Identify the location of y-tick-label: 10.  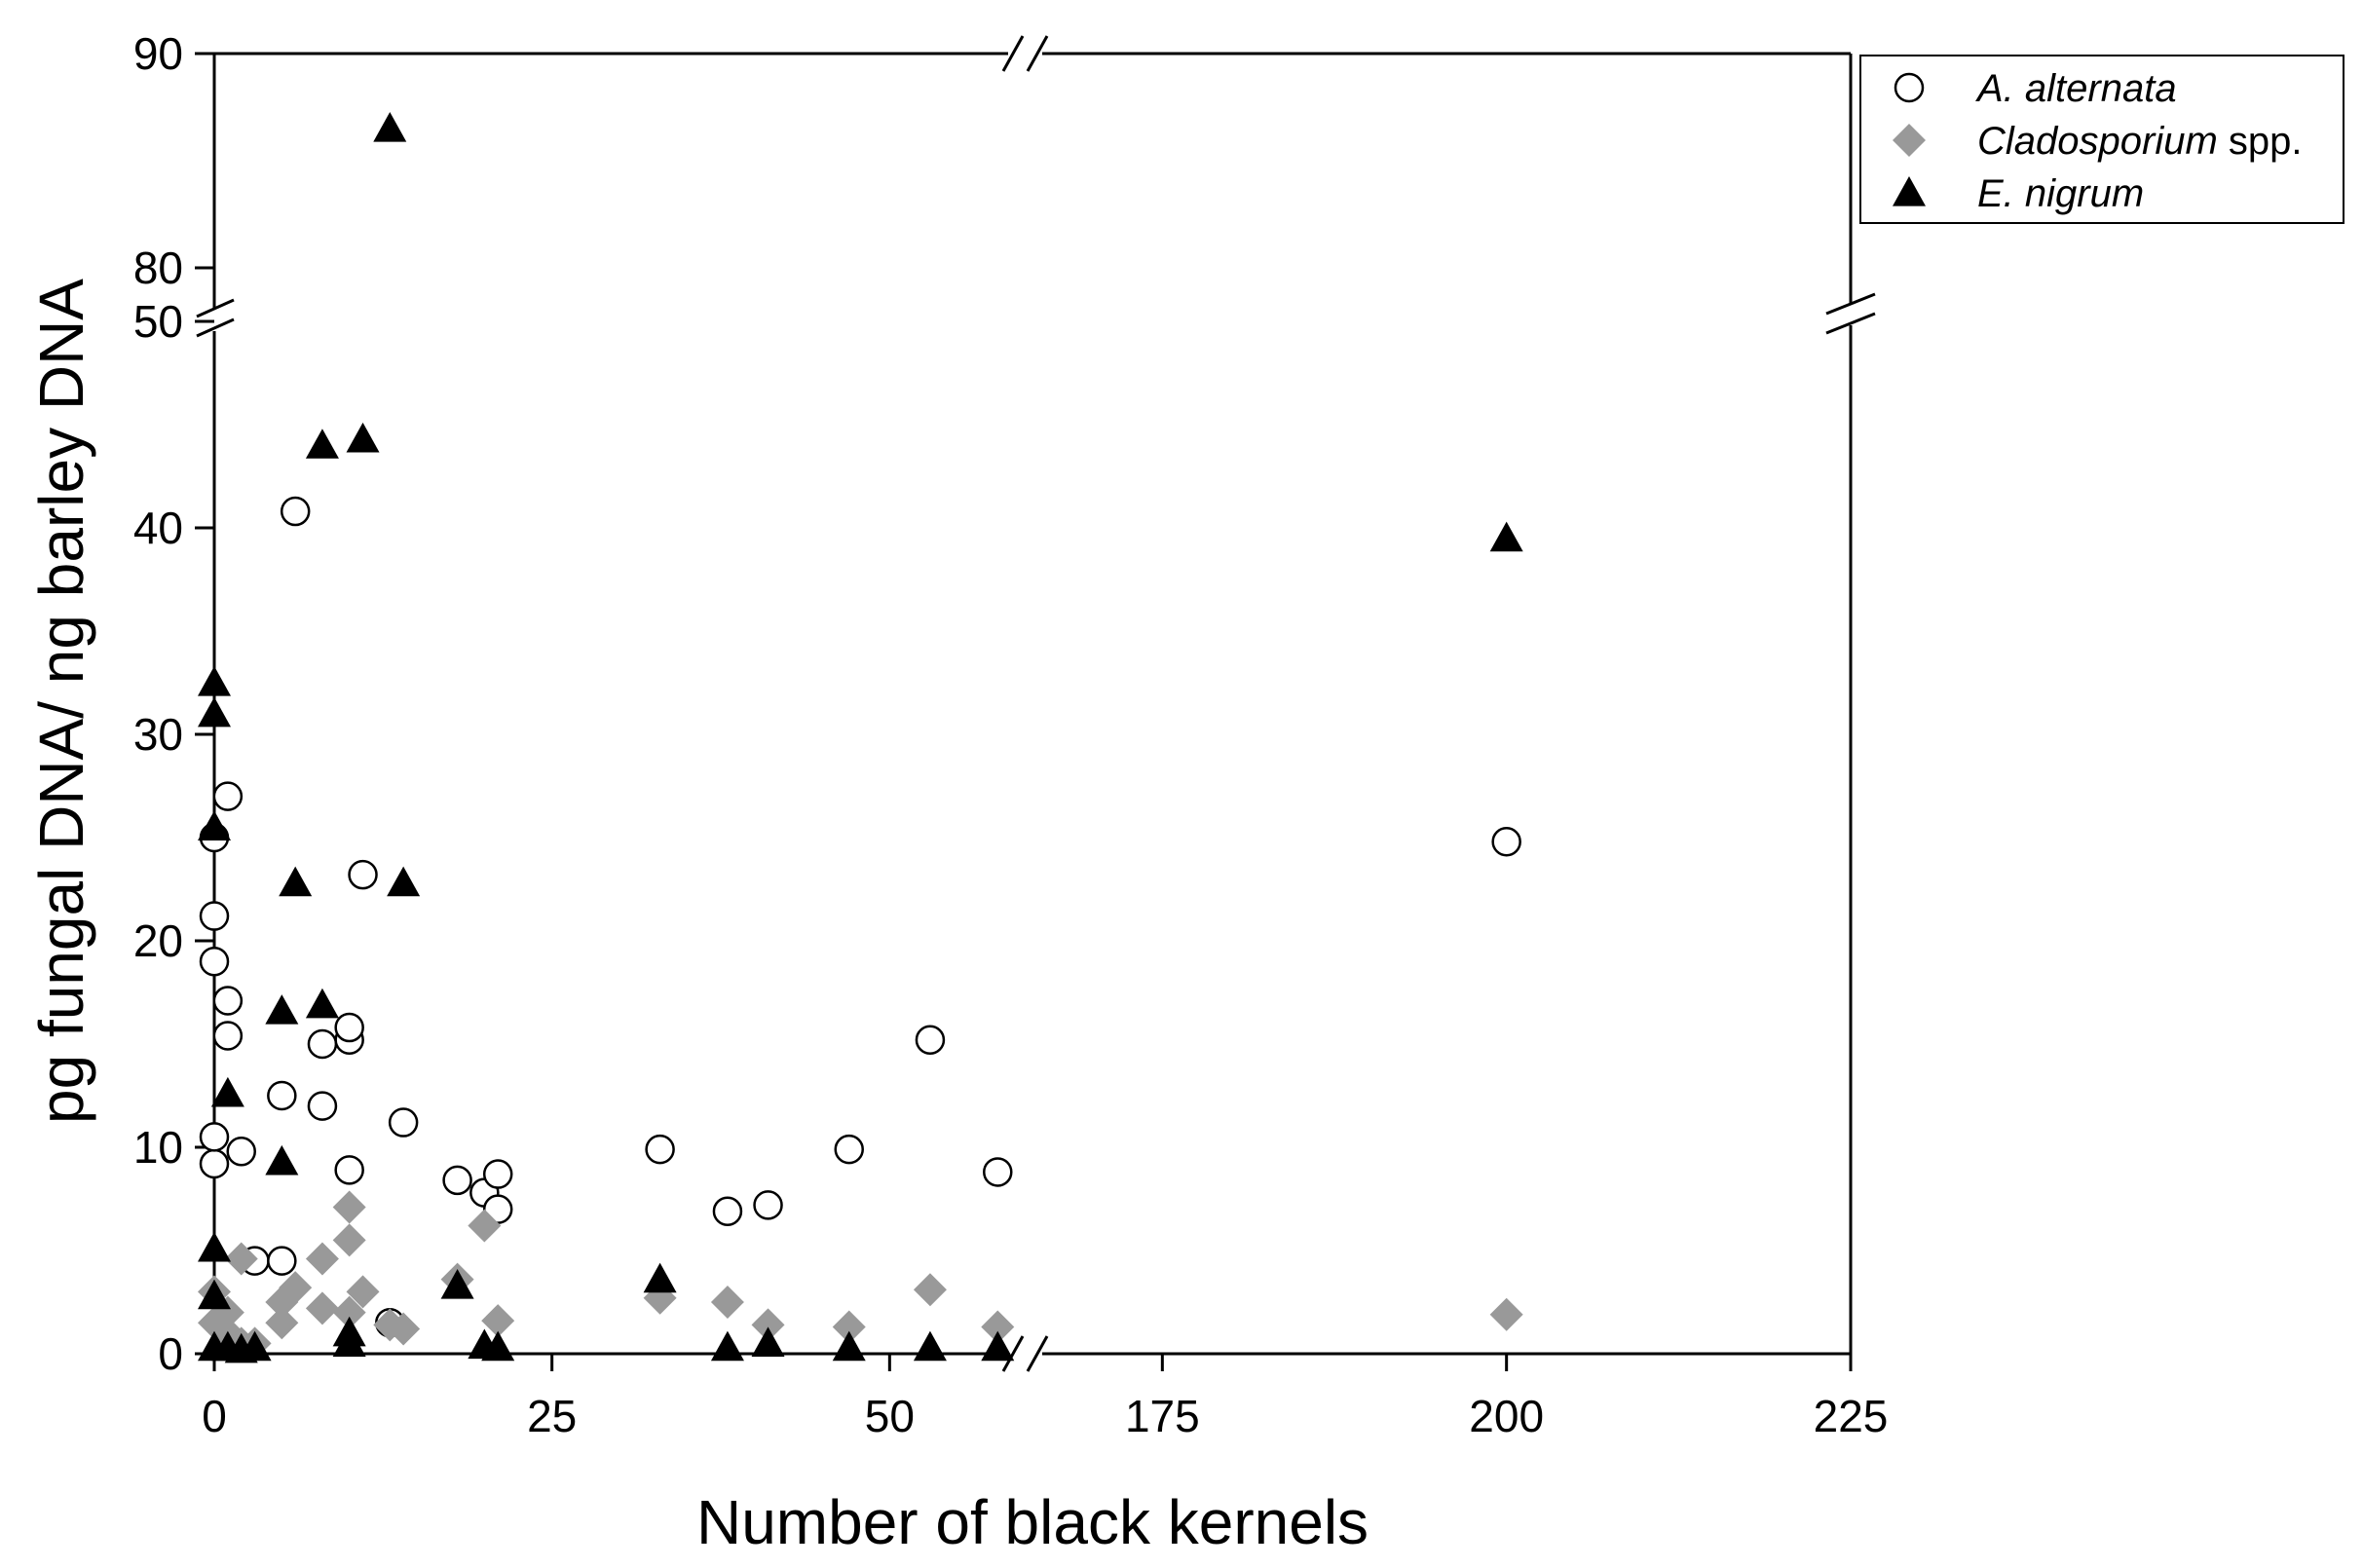
(158, 1147).